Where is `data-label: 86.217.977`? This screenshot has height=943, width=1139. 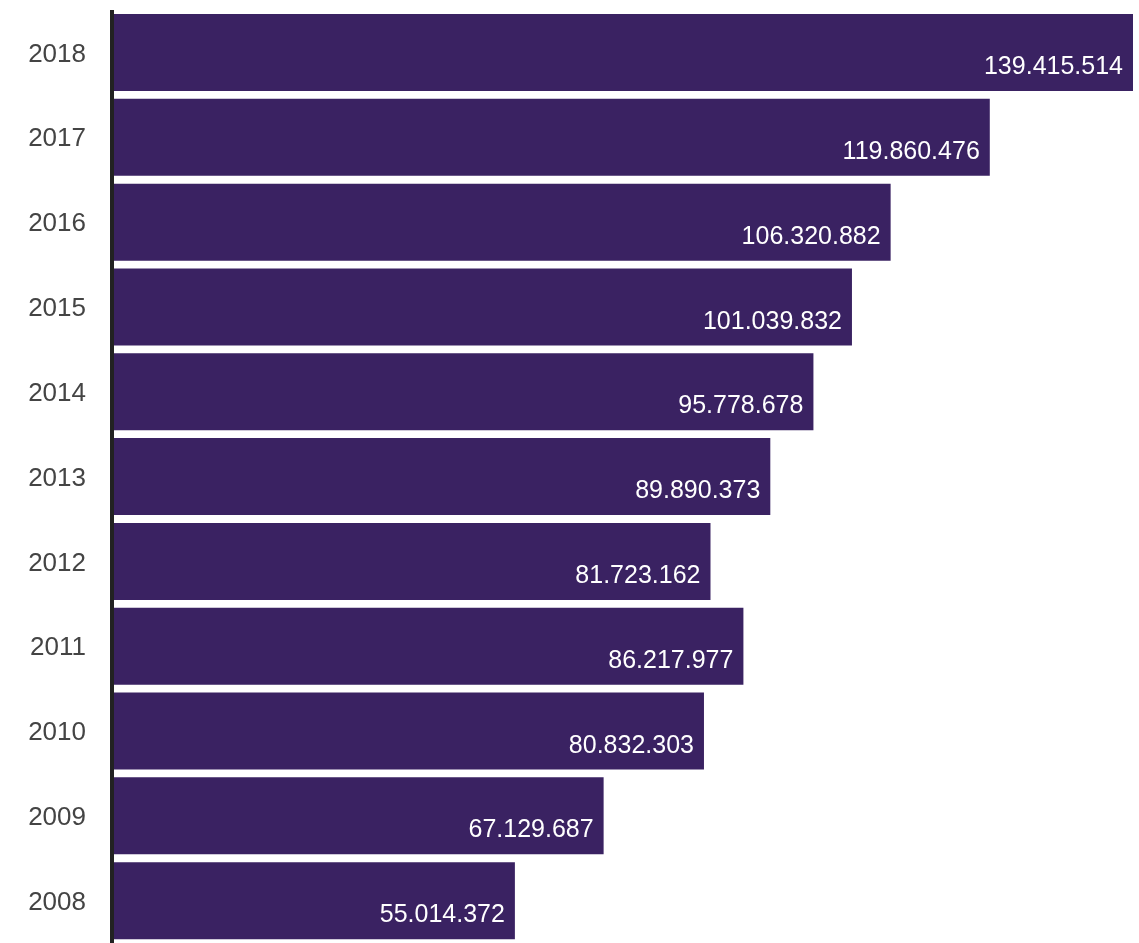
data-label: 86.217.977 is located at coordinates (671, 658).